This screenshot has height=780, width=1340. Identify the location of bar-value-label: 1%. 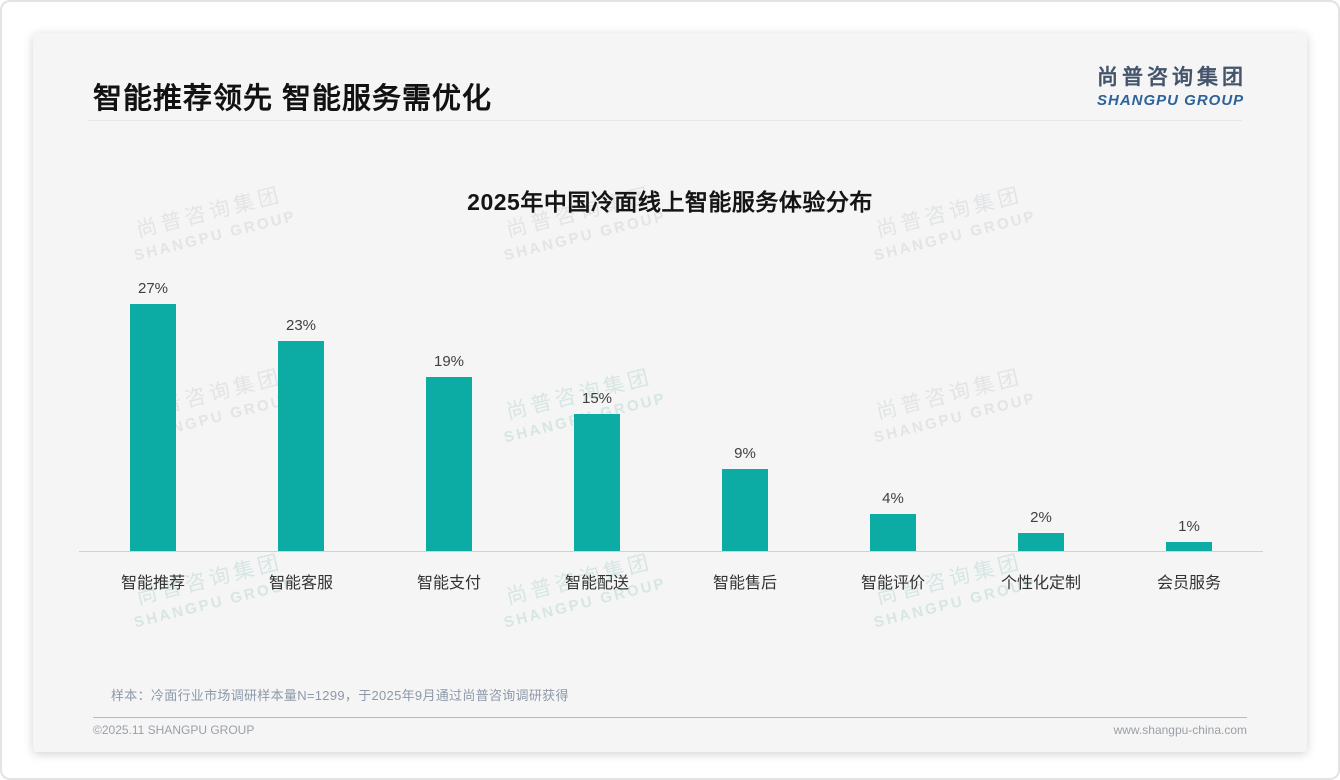
(1189, 526).